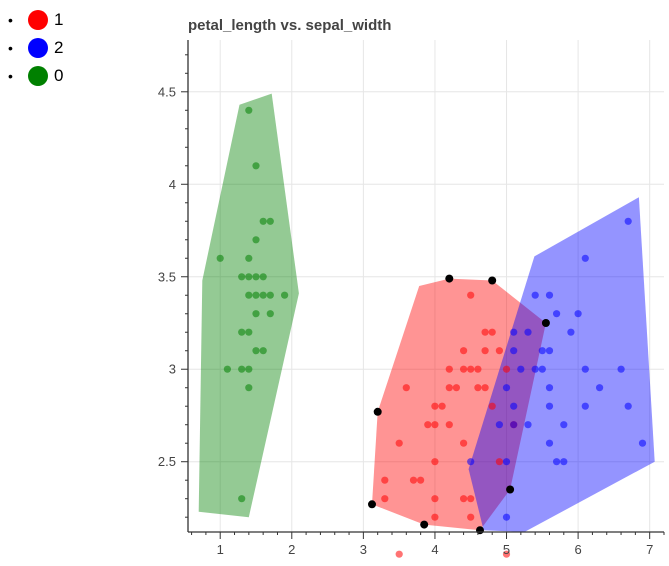 This screenshot has width=669, height=566. What do you see at coordinates (577, 549) in the screenshot?
I see `x-tick-label: 6` at bounding box center [577, 549].